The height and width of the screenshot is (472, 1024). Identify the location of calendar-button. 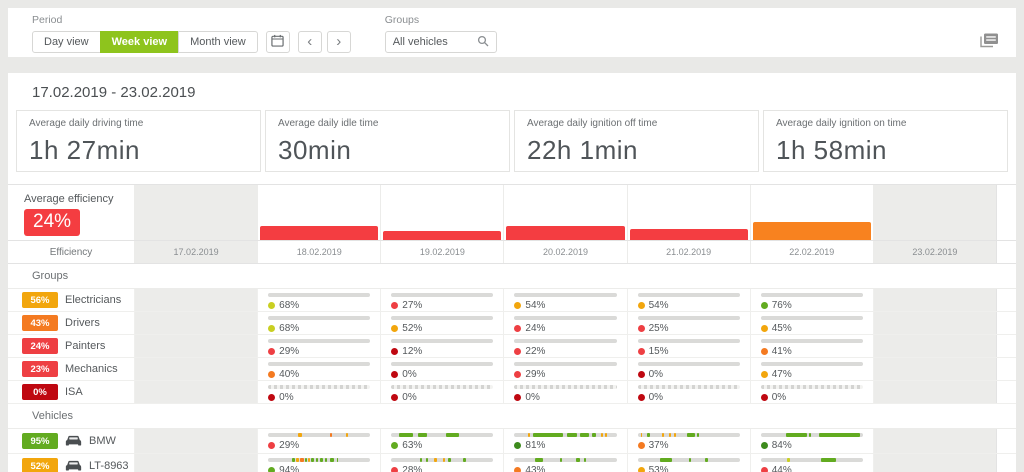
(277, 42).